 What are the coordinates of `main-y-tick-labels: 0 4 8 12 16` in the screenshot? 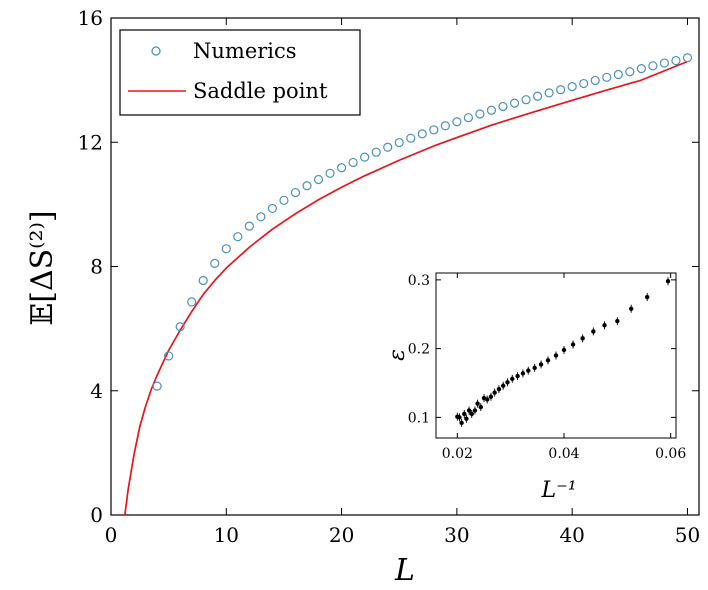 It's located at (90, 266).